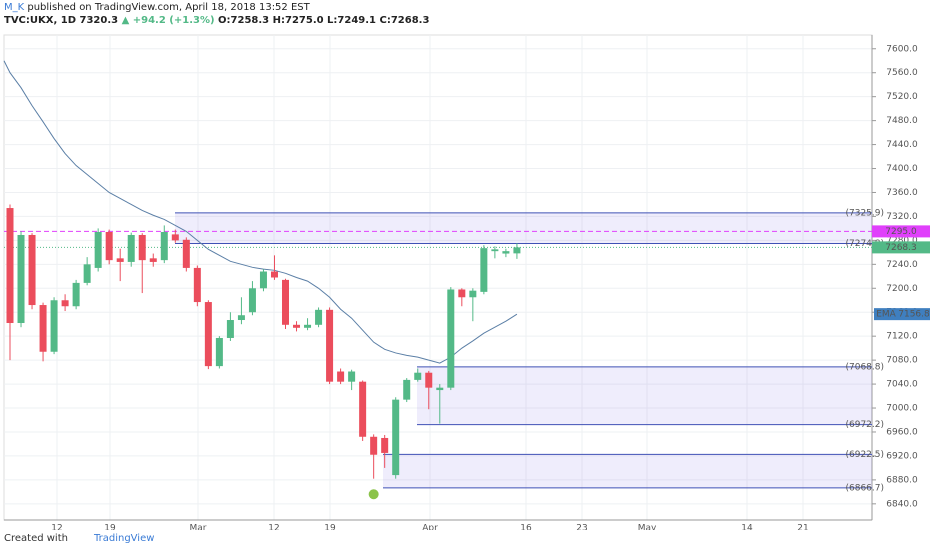  I want to click on zone-label: (7068.8), so click(864, 367).